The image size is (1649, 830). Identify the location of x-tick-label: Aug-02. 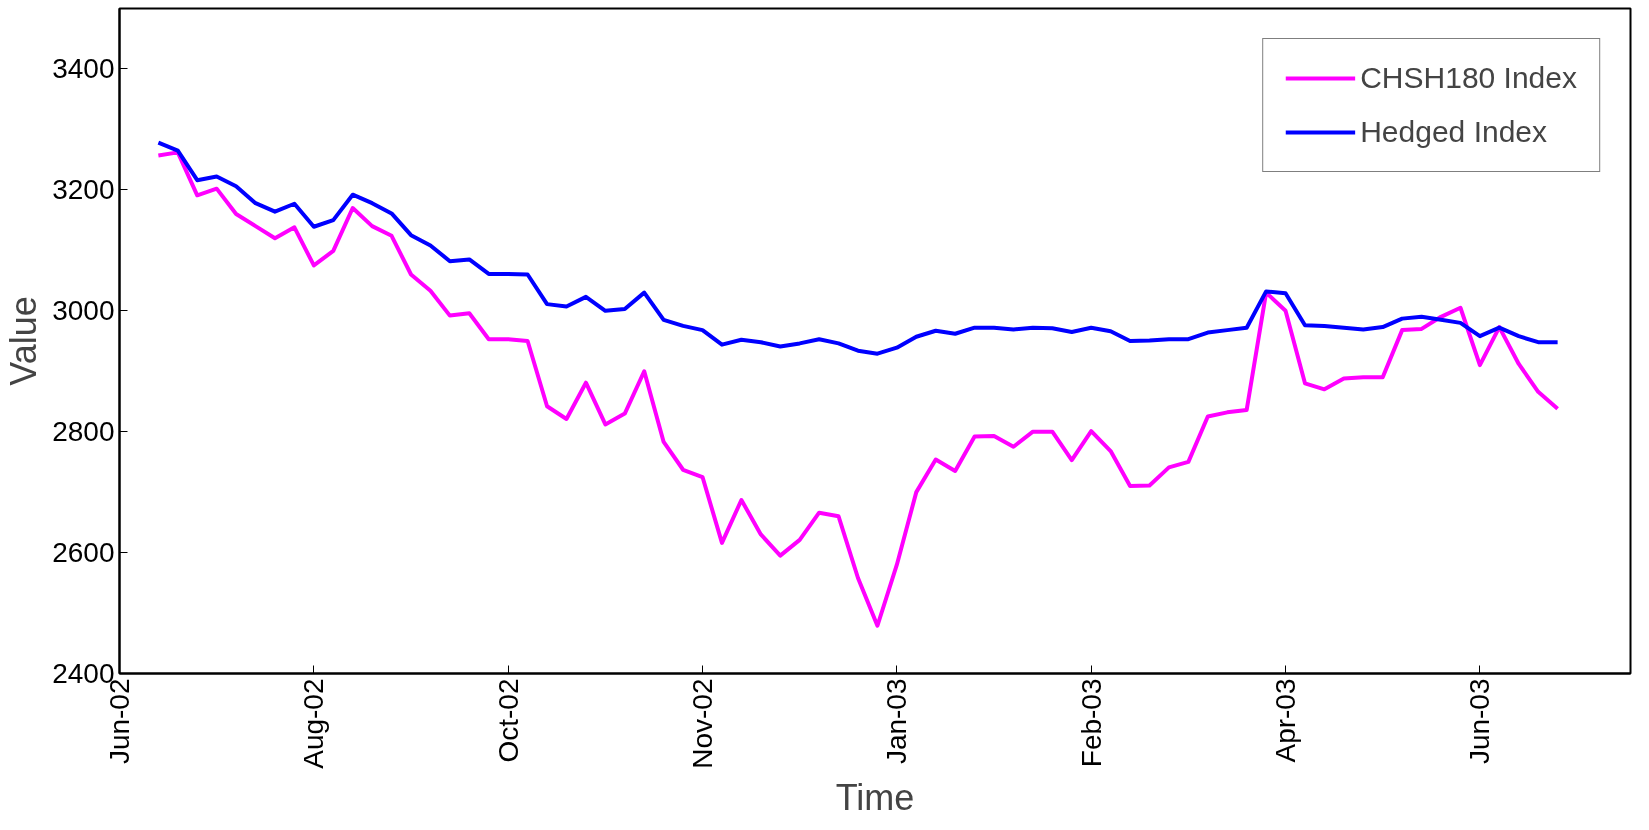
(314, 723).